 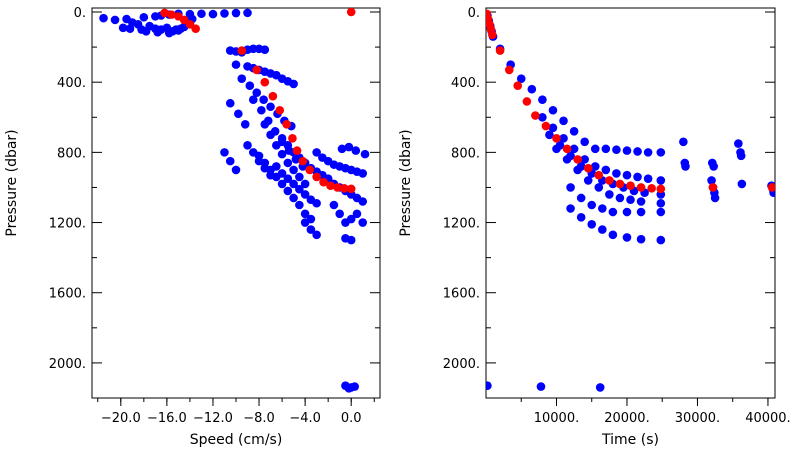 What do you see at coordinates (465, 153) in the screenshot?
I see `time-ytick-label: 800.` at bounding box center [465, 153].